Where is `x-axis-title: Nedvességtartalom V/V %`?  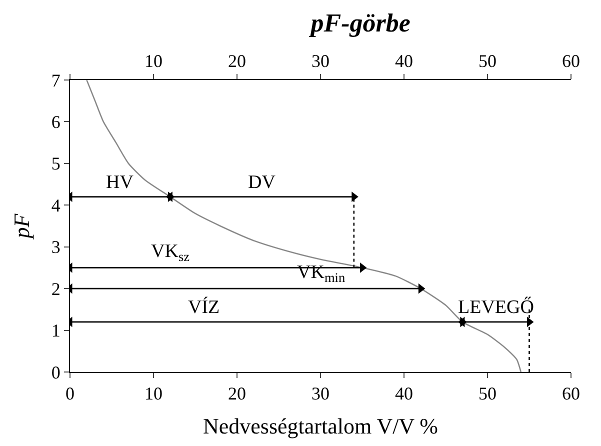 x-axis-title: Nedvességtartalom V/V % is located at coordinates (320, 426).